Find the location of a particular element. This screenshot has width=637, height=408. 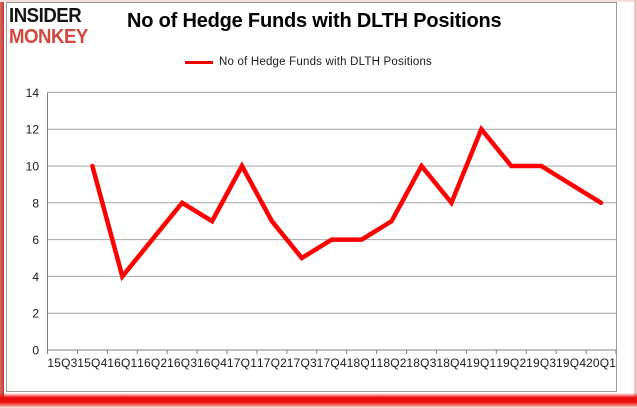

x-tick-label: 16Q1 is located at coordinates (122, 363).